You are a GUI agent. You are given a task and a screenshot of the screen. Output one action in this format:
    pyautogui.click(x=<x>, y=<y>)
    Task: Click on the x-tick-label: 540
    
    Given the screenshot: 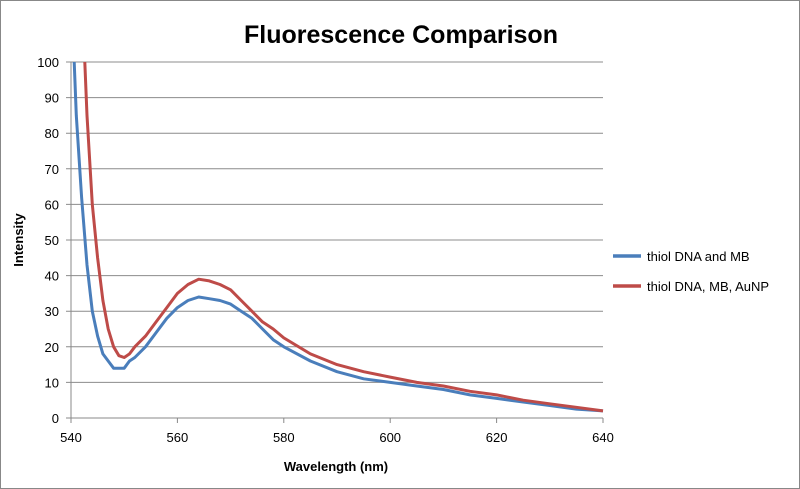 What is the action you would take?
    pyautogui.click(x=71, y=437)
    